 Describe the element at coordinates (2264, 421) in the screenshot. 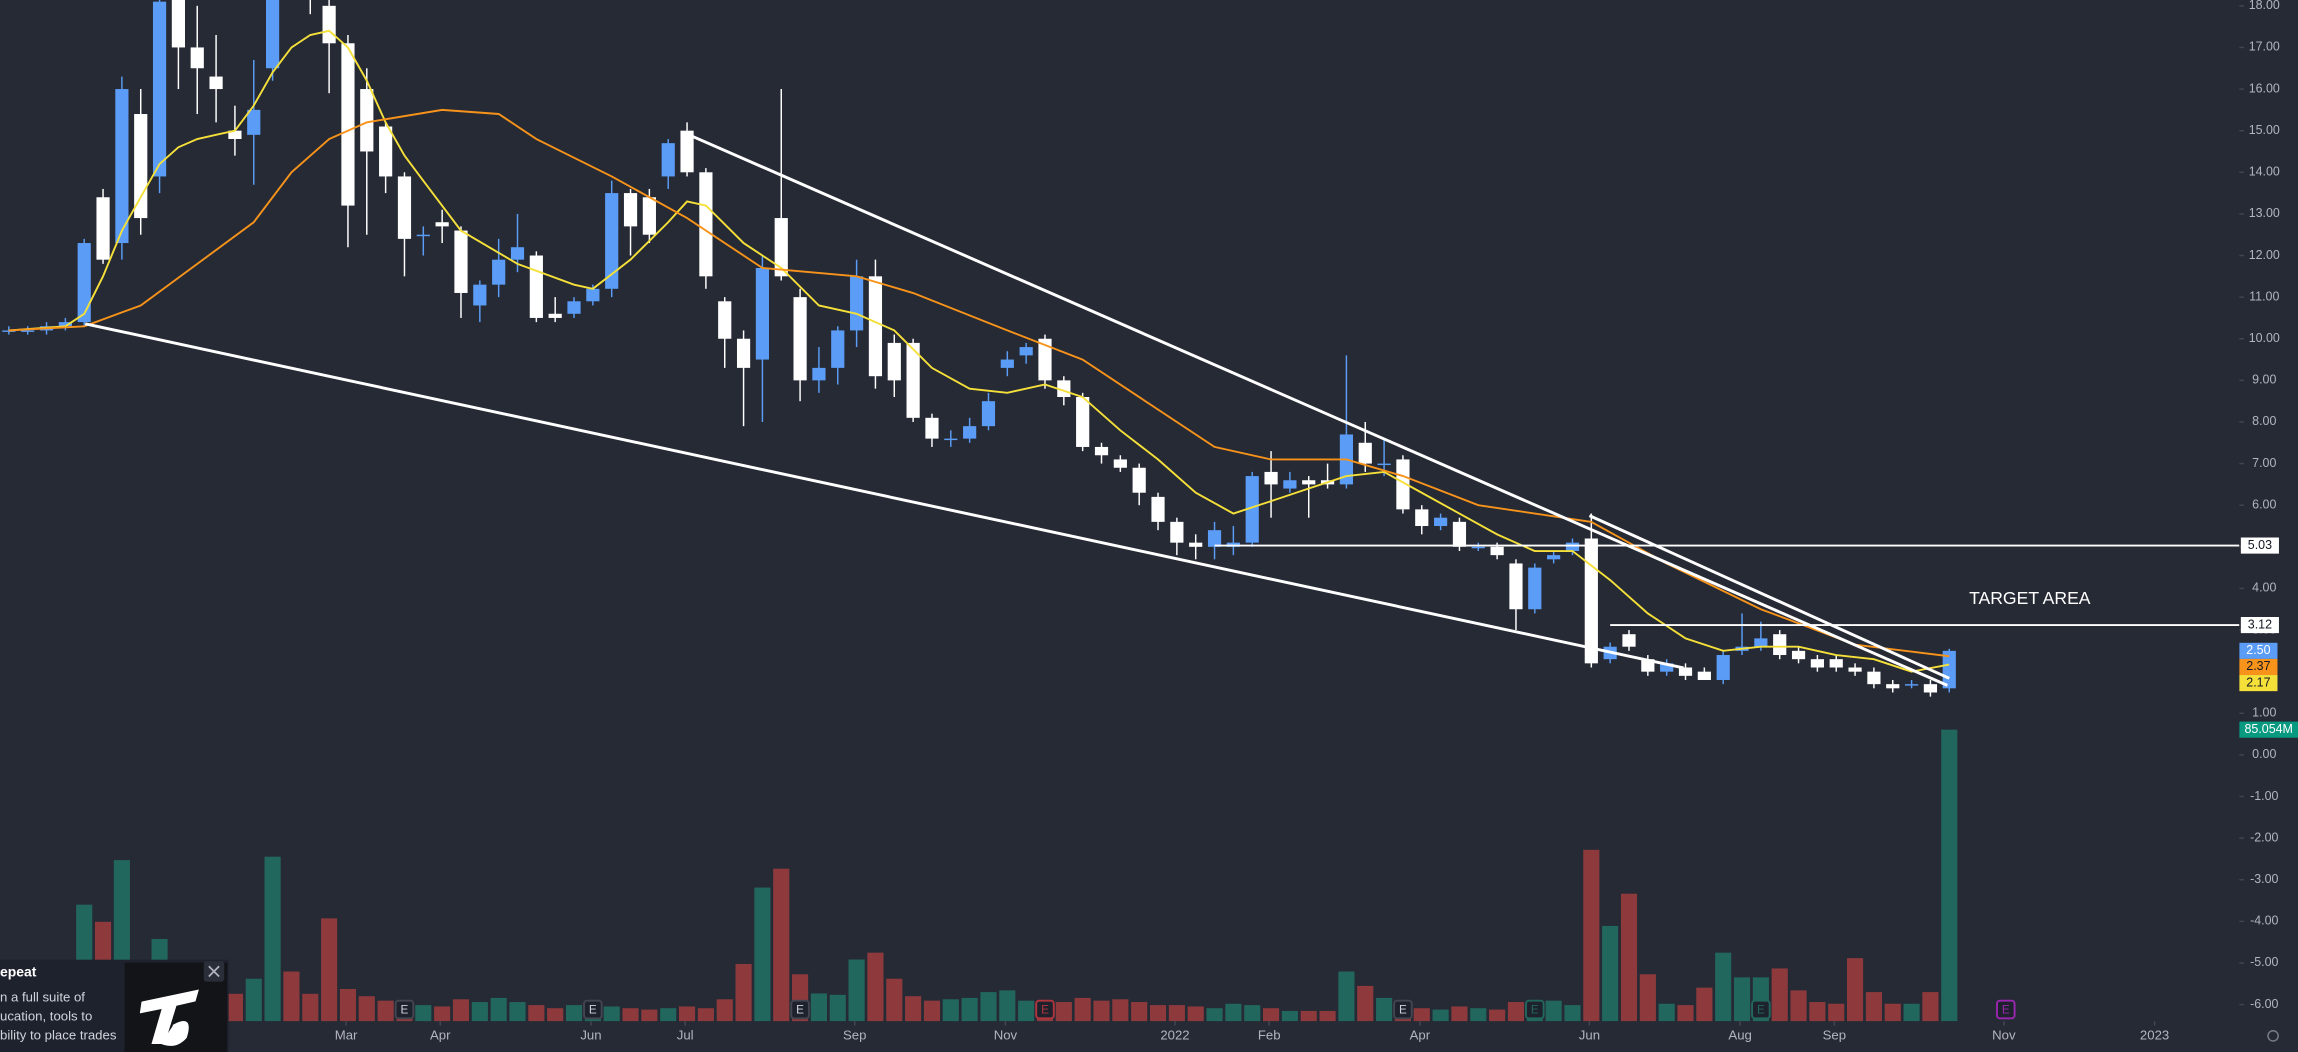

I see `y-tick-label: 8.00` at that location.